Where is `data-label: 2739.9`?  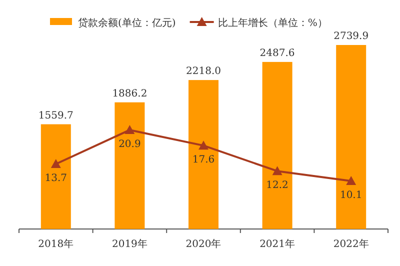
data-label: 2739.9 is located at coordinates (351, 36).